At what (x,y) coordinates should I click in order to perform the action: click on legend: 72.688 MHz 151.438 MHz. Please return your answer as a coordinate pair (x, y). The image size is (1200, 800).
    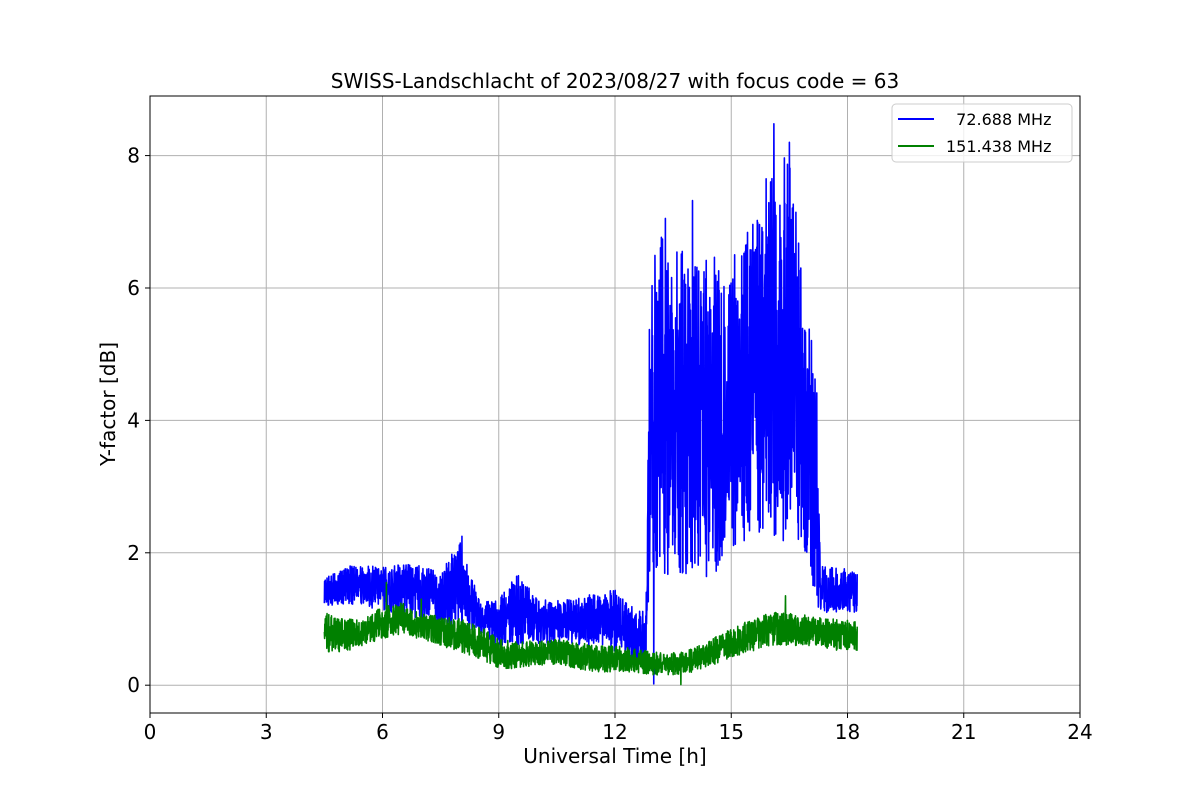
    Looking at the image, I should click on (982, 133).